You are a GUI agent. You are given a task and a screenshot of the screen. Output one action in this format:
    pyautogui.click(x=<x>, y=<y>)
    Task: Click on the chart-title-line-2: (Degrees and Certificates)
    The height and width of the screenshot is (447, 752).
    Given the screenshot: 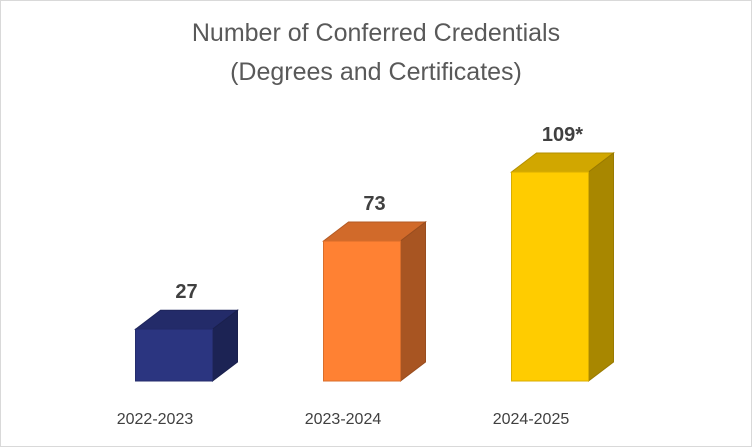 What is the action you would take?
    pyautogui.click(x=376, y=72)
    